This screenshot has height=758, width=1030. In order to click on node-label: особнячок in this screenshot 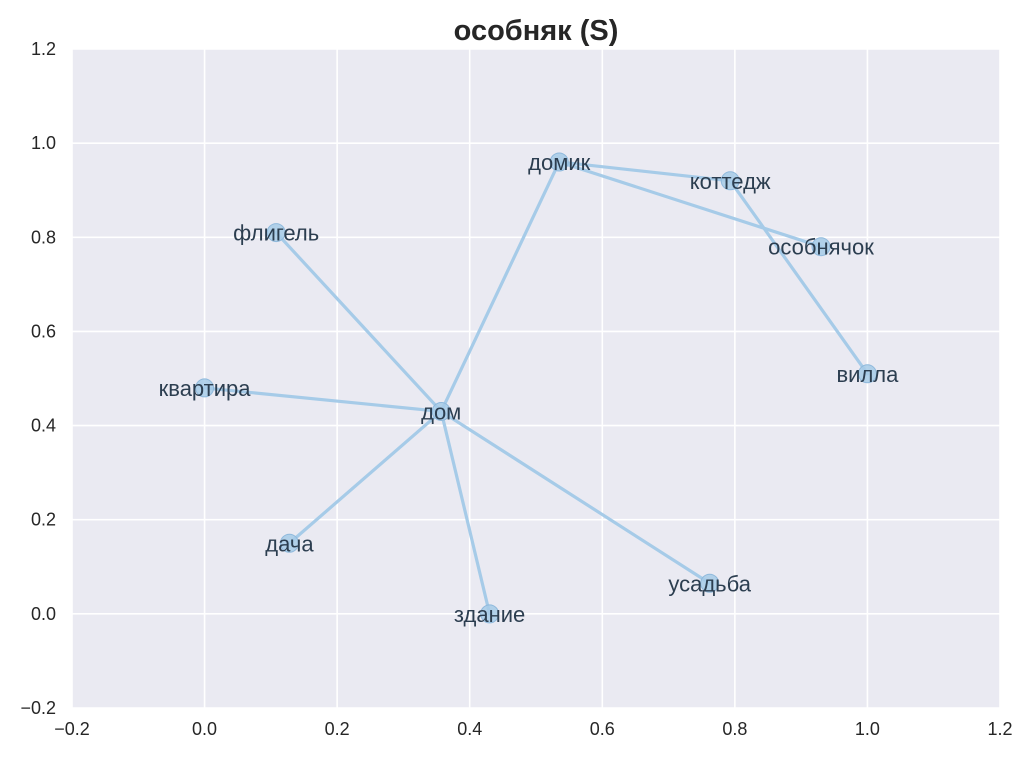, I will do `click(821, 247)`.